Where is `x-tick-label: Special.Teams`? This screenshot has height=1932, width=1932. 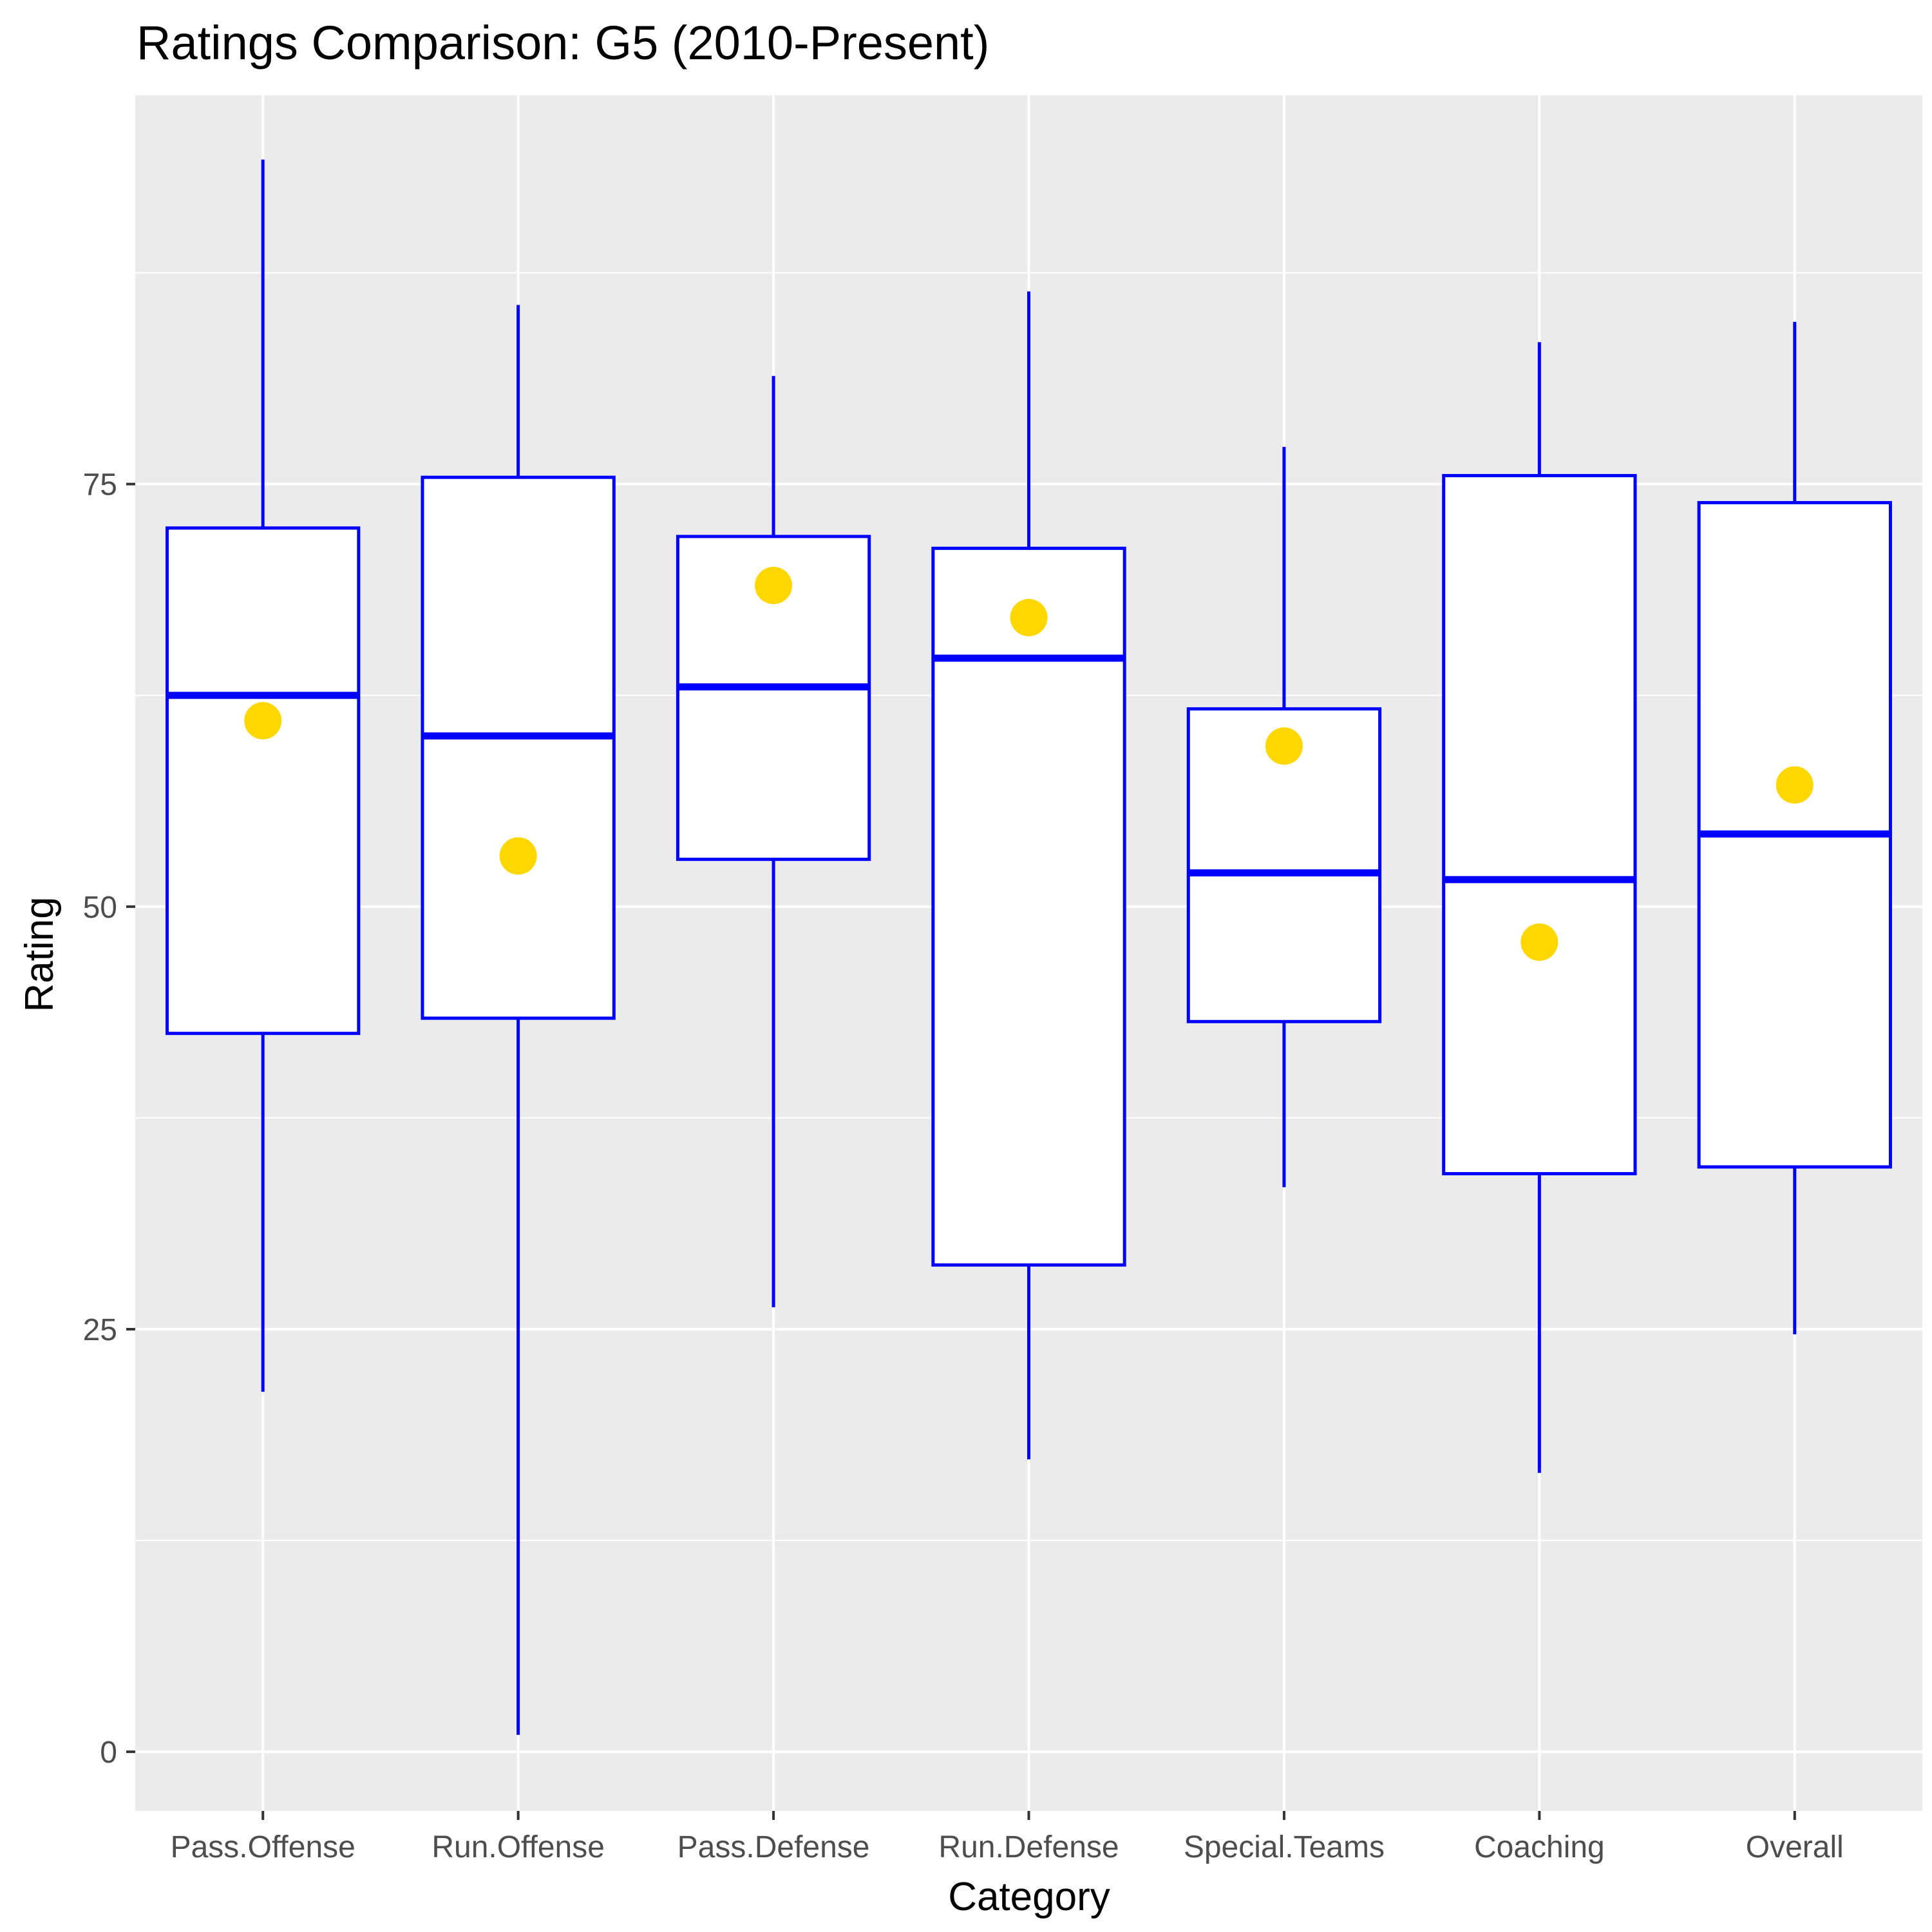
x-tick-label: Special.Teams is located at coordinates (1285, 1847).